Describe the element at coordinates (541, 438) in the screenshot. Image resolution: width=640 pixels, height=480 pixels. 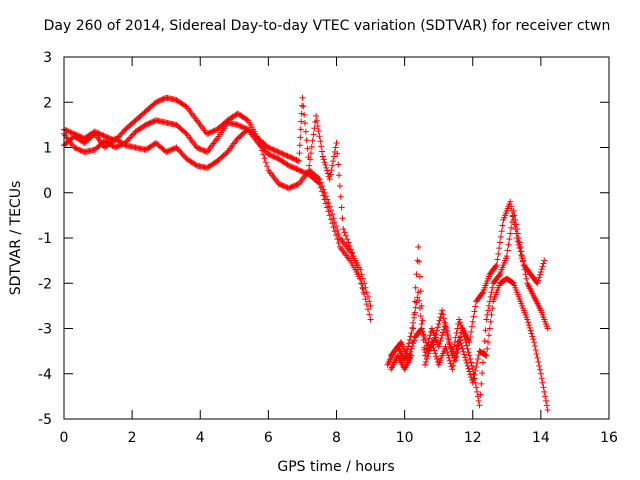
I see `x-tick-label: 14` at that location.